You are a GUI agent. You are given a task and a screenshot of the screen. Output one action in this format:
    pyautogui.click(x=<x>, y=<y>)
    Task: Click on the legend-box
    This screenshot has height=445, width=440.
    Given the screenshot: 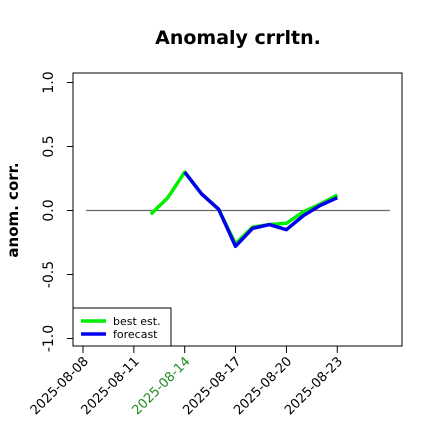 What is the action you would take?
    pyautogui.click(x=122, y=327)
    